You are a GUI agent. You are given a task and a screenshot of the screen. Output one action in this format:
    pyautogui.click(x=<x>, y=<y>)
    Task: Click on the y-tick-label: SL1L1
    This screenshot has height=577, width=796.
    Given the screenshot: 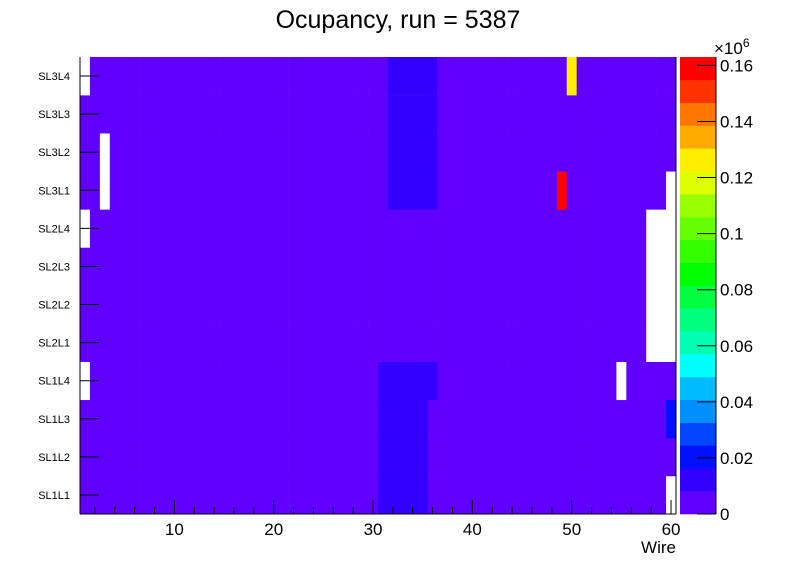 What is the action you would take?
    pyautogui.click(x=54, y=496)
    